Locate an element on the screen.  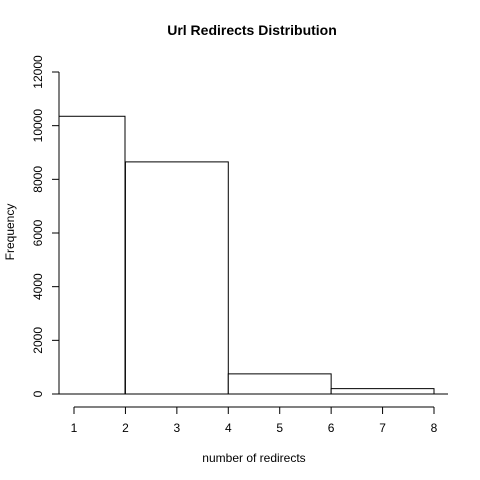
y-tick-label: 12000 is located at coordinates (38, 72).